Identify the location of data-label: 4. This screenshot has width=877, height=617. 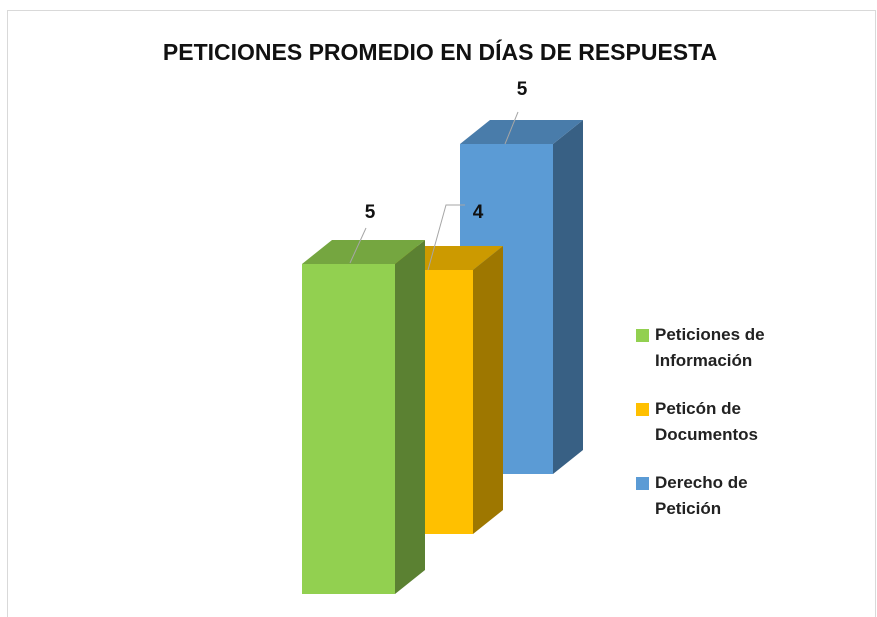
(478, 212).